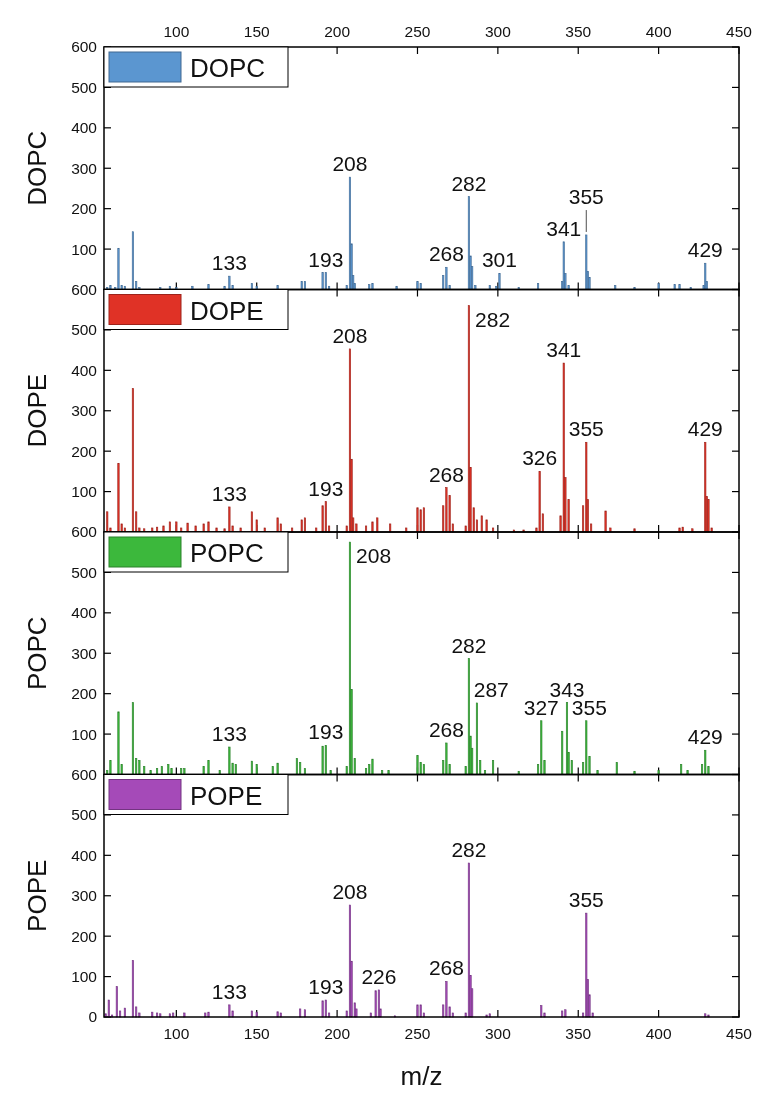  I want to click on y-tick-label: 0, so click(93, 1017).